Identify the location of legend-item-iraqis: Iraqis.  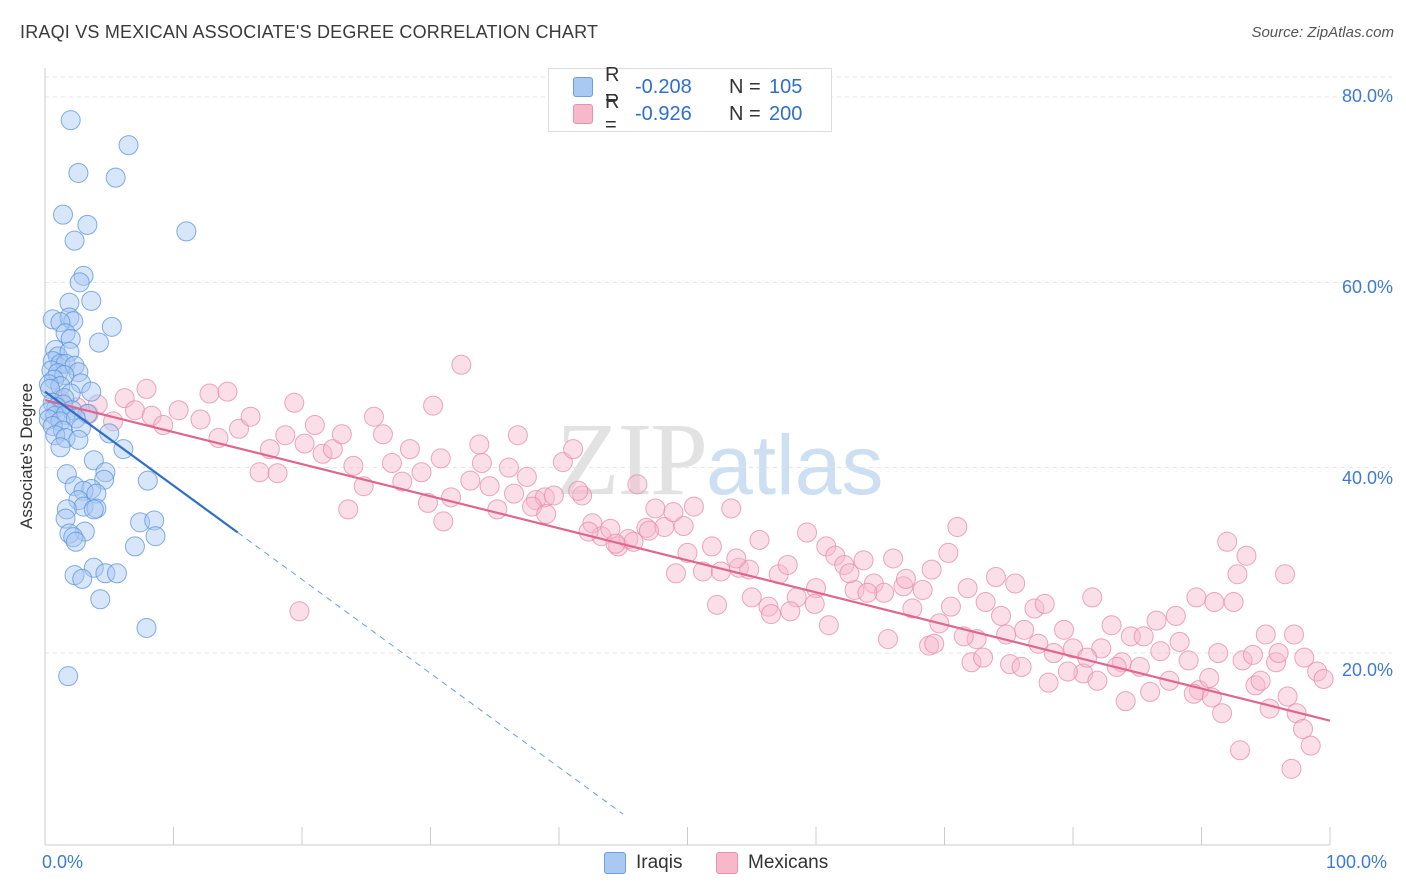
(643, 863).